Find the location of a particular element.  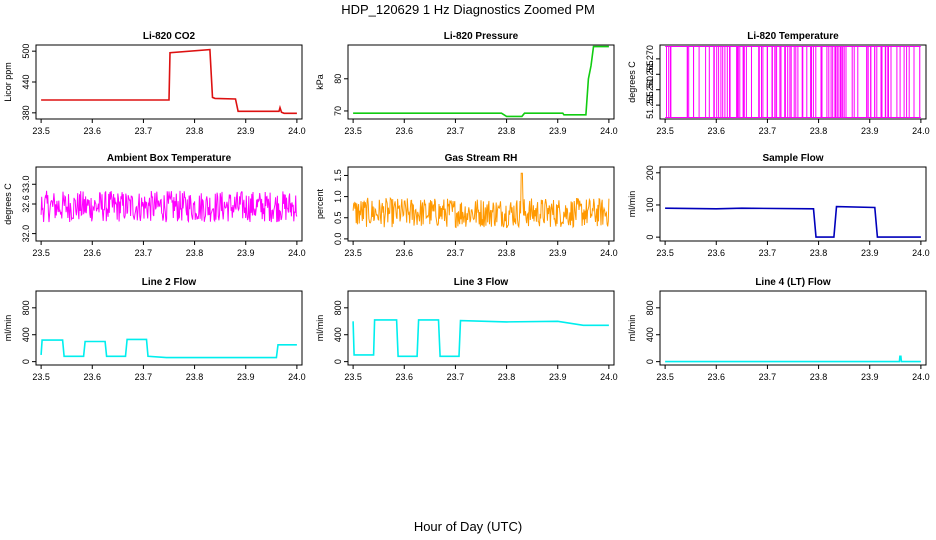

x-tick-label-sample: 23.9 is located at coordinates (870, 253).